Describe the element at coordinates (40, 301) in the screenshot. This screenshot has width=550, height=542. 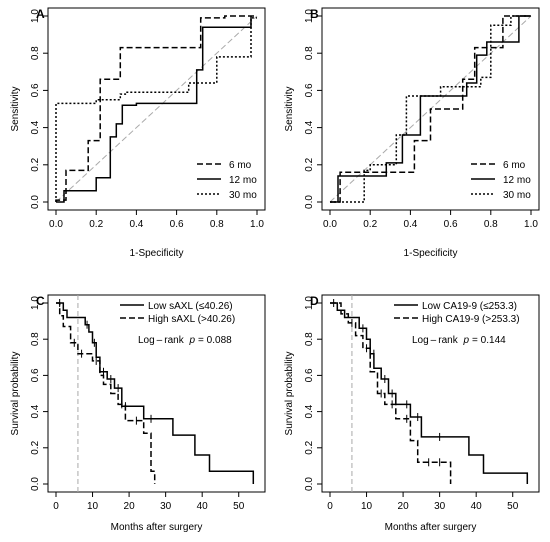
I see `panel-label: C` at that location.